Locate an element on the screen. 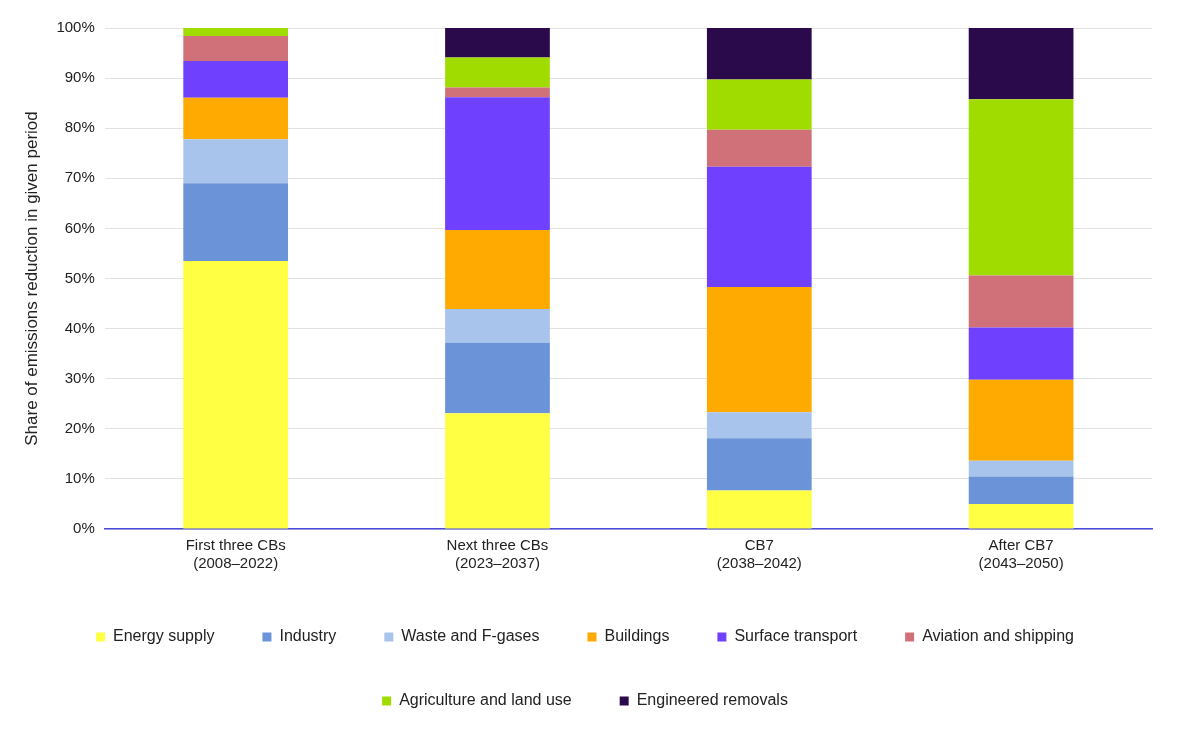 This screenshot has height=737, width=1180. y-tick-label: 80% is located at coordinates (79, 127).